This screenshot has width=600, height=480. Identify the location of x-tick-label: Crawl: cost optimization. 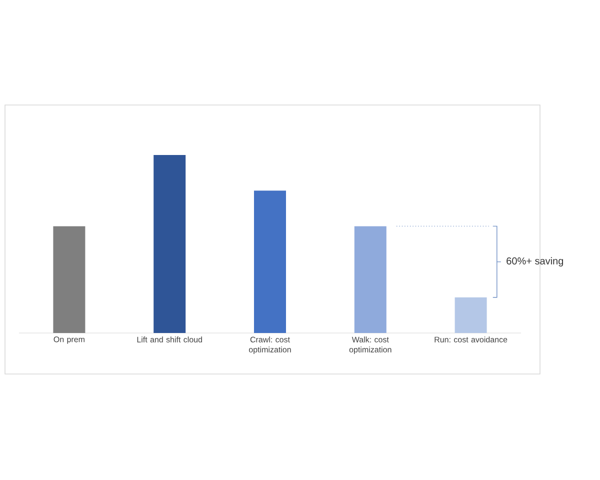
(269, 345).